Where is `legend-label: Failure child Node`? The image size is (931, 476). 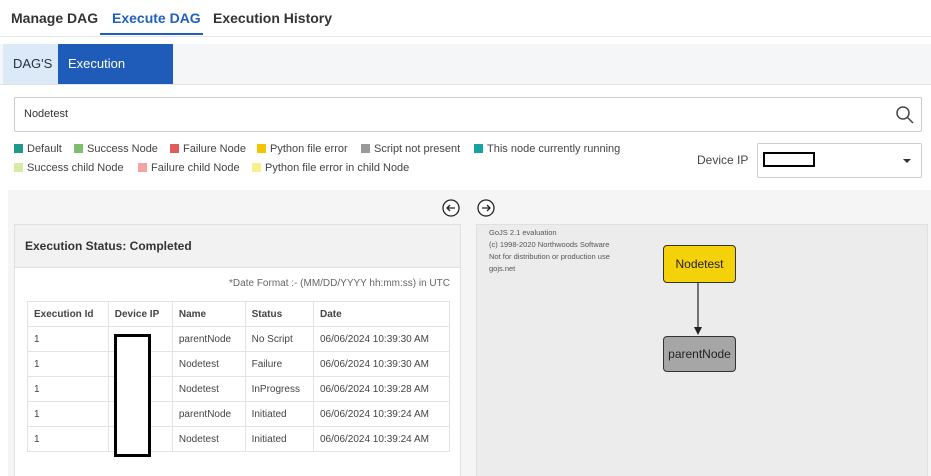 legend-label: Failure child Node is located at coordinates (195, 168).